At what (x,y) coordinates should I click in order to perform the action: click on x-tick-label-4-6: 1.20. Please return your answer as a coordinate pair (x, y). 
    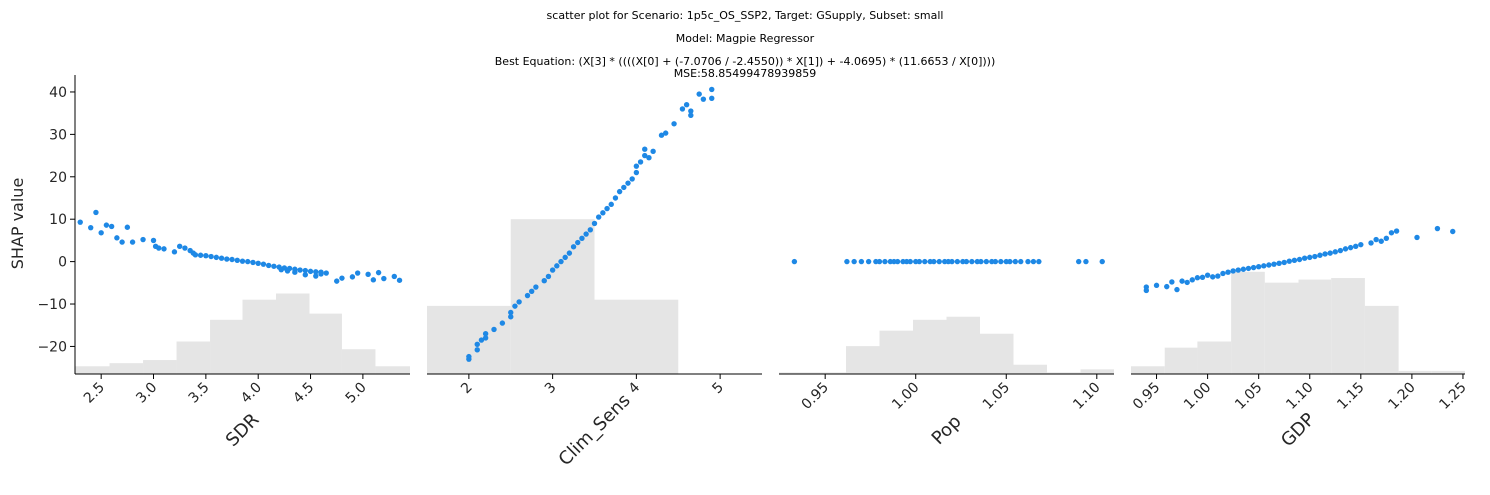
    Looking at the image, I should click on (1401, 396).